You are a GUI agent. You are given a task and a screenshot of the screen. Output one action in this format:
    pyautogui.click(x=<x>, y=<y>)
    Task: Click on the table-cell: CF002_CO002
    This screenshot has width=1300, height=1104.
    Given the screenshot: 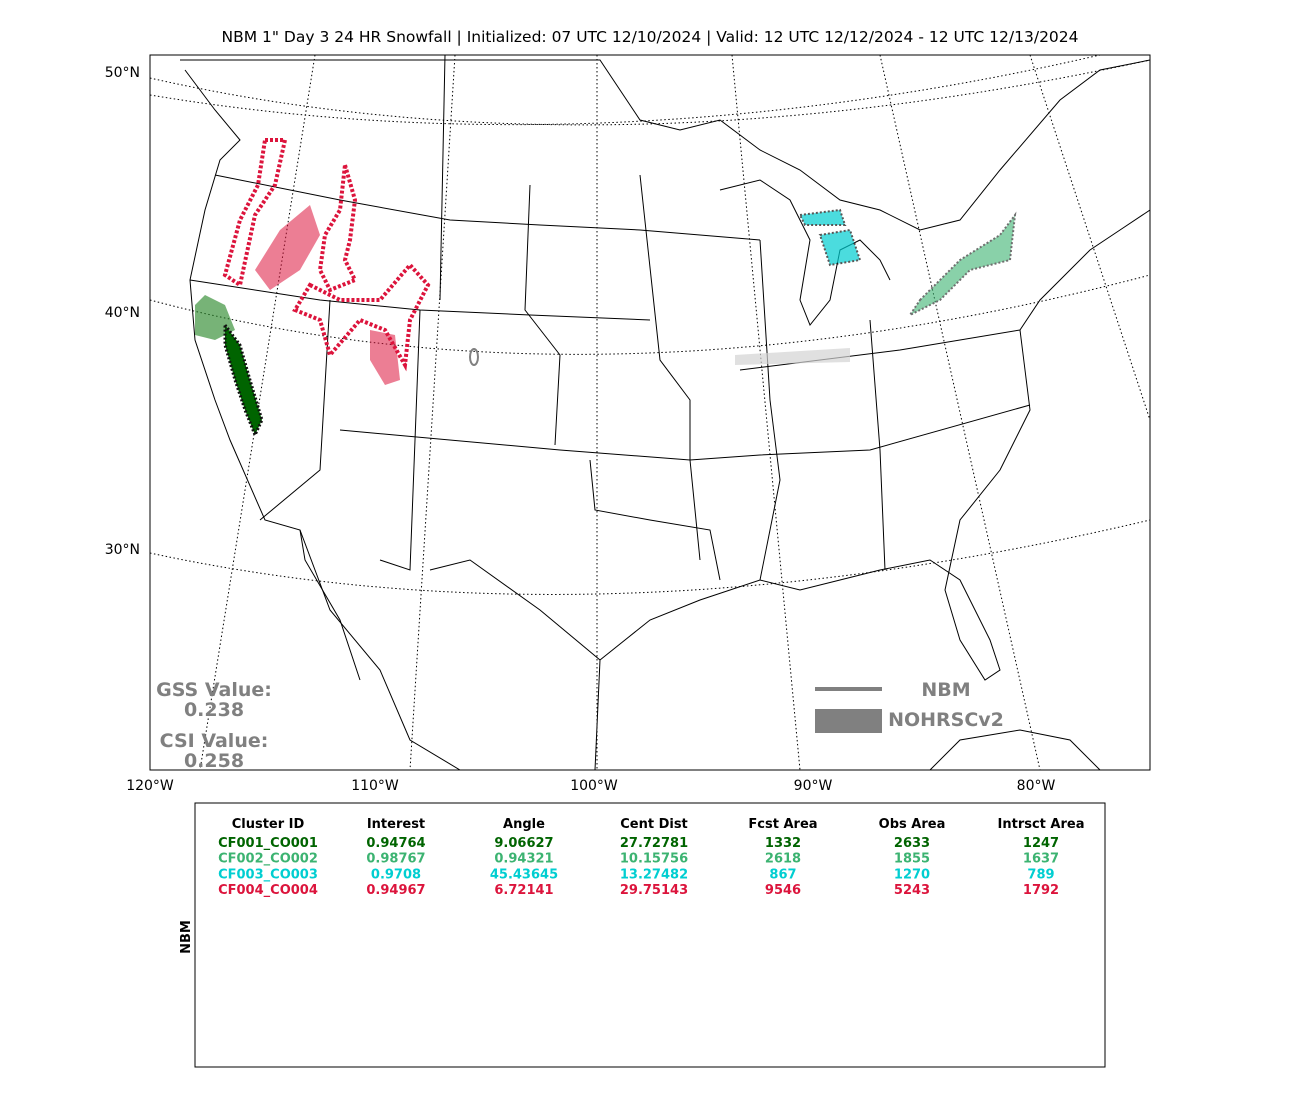 What is the action you would take?
    pyautogui.click(x=268, y=859)
    